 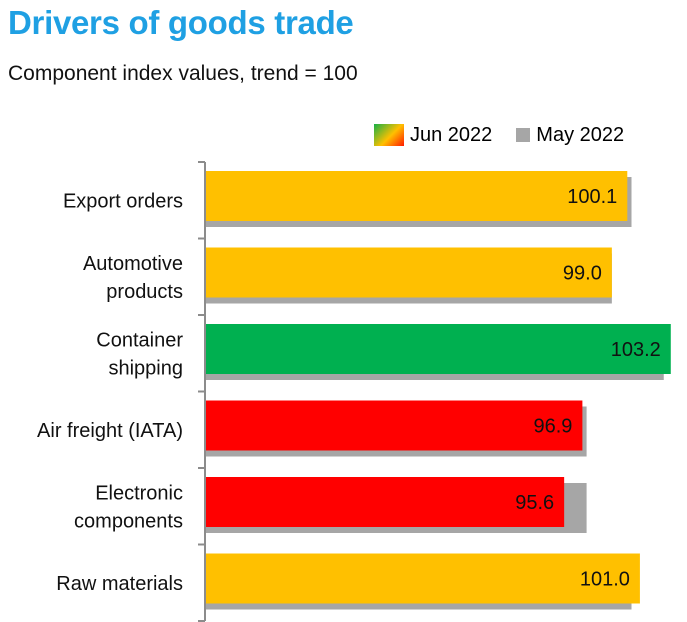 What do you see at coordinates (605, 580) in the screenshot?
I see `value-label-5: 101.0` at bounding box center [605, 580].